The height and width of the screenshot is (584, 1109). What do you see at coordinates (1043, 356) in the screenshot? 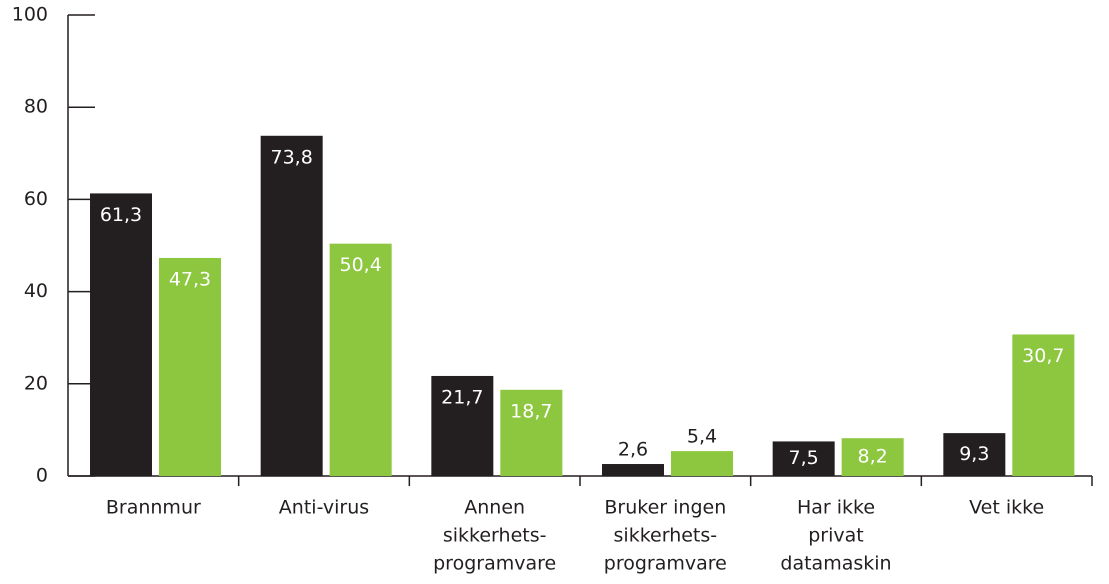
I see `value-label: 30,7` at bounding box center [1043, 356].